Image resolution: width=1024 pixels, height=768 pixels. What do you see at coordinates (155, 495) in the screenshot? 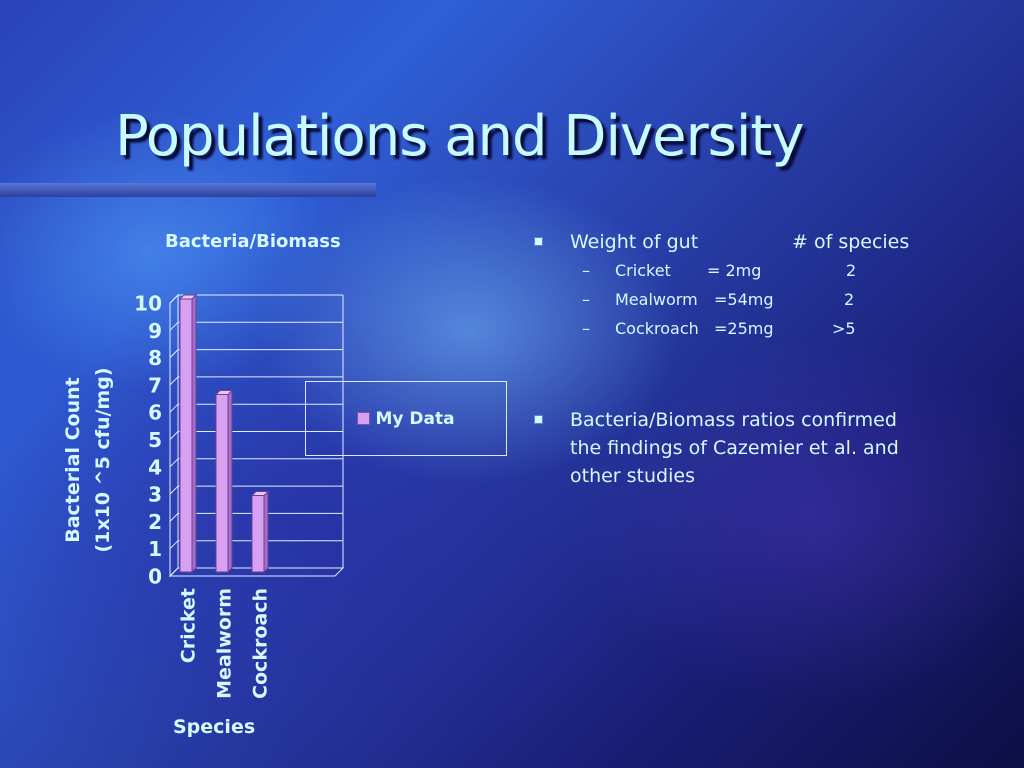
I see `y-tick-label: 3` at bounding box center [155, 495].